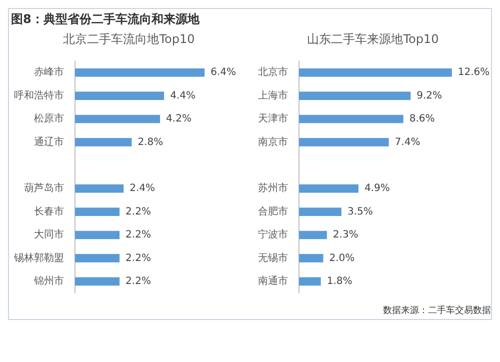 The width and height of the screenshot is (500, 362). What do you see at coordinates (377, 188) in the screenshot?
I see `data-label: 4.9%` at bounding box center [377, 188].